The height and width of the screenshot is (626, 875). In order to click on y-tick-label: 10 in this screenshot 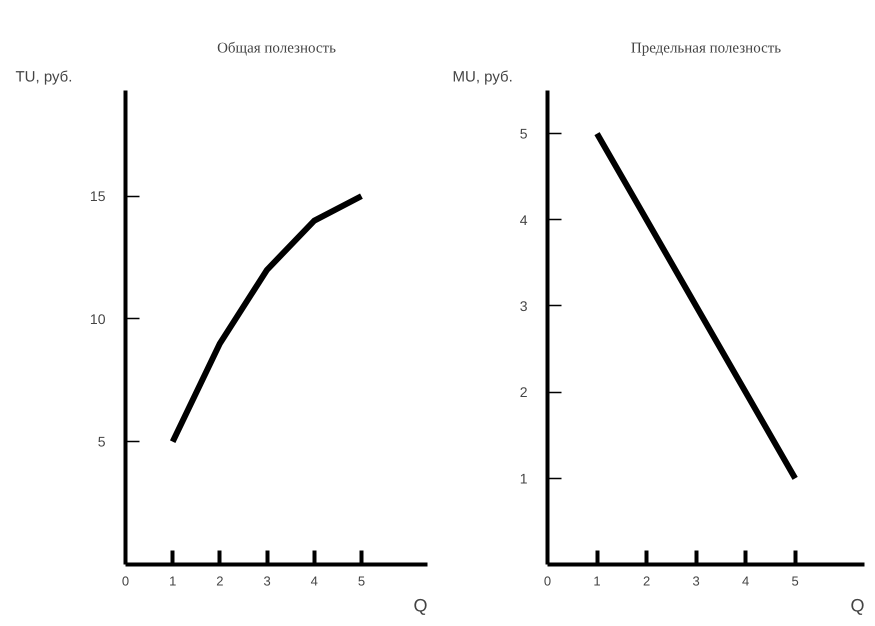, I will do `click(98, 318)`.